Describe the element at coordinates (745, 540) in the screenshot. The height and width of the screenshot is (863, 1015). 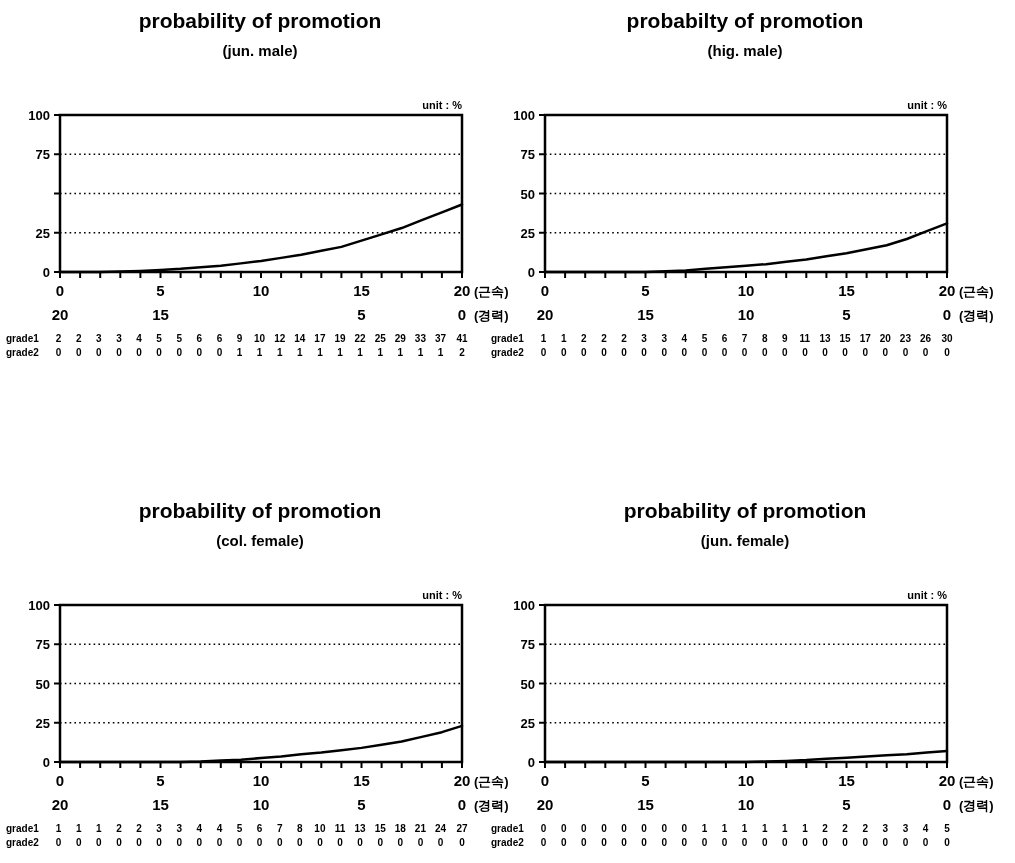
I see `chart-subtitle: (jun. female)` at that location.